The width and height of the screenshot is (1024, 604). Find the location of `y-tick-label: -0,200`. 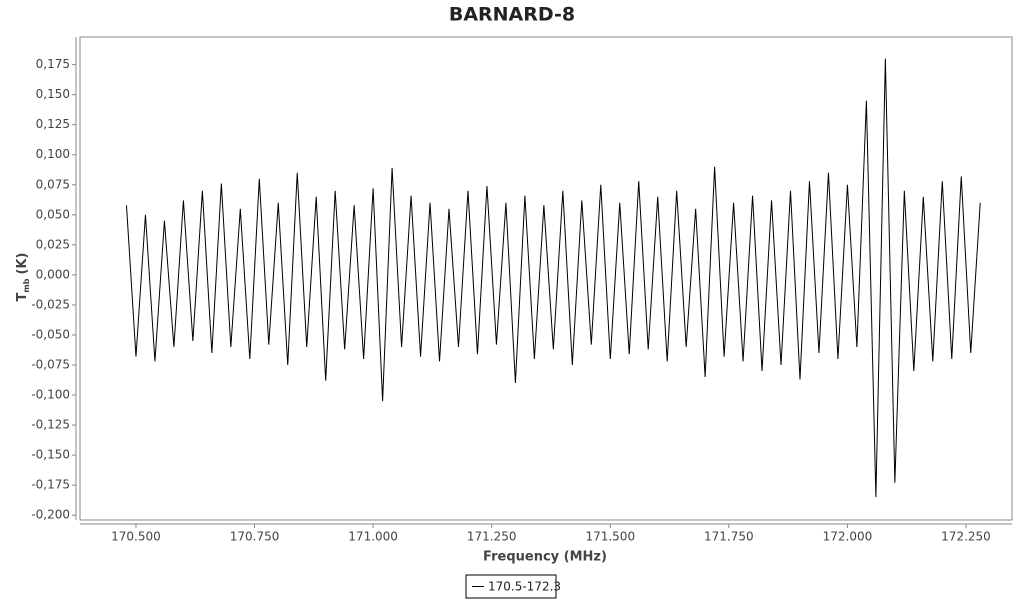

y-tick-label: -0,200 is located at coordinates (50, 515).